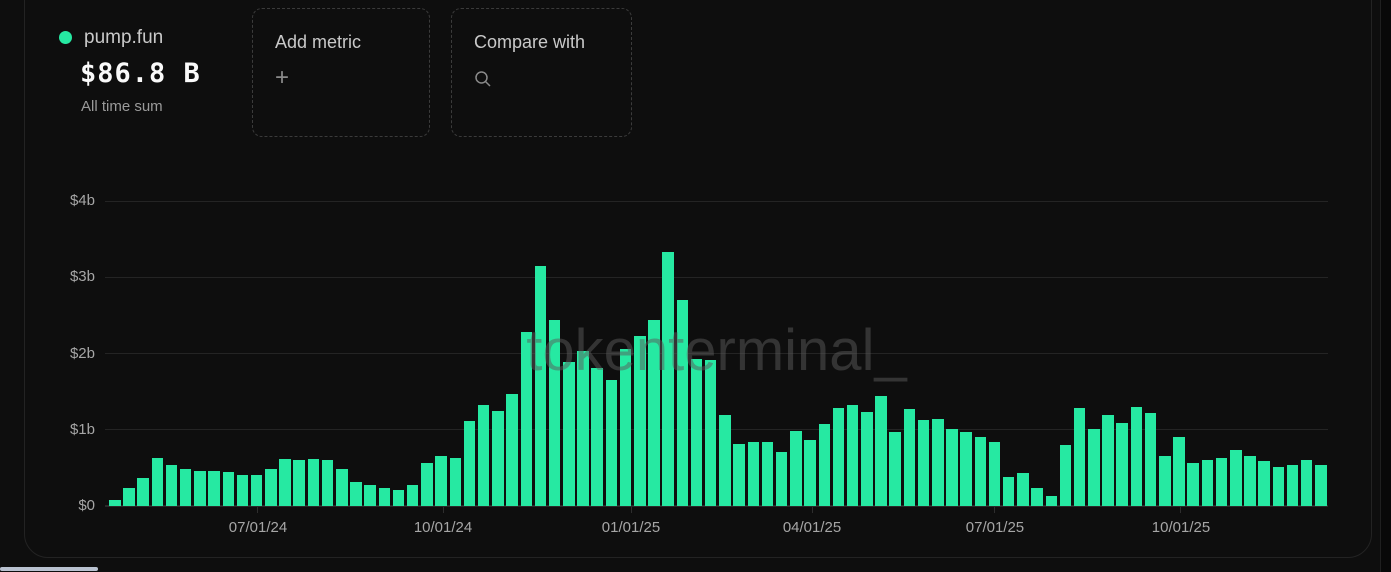 The width and height of the screenshot is (1391, 572). I want to click on y-tick-label: $1b, so click(82, 429).